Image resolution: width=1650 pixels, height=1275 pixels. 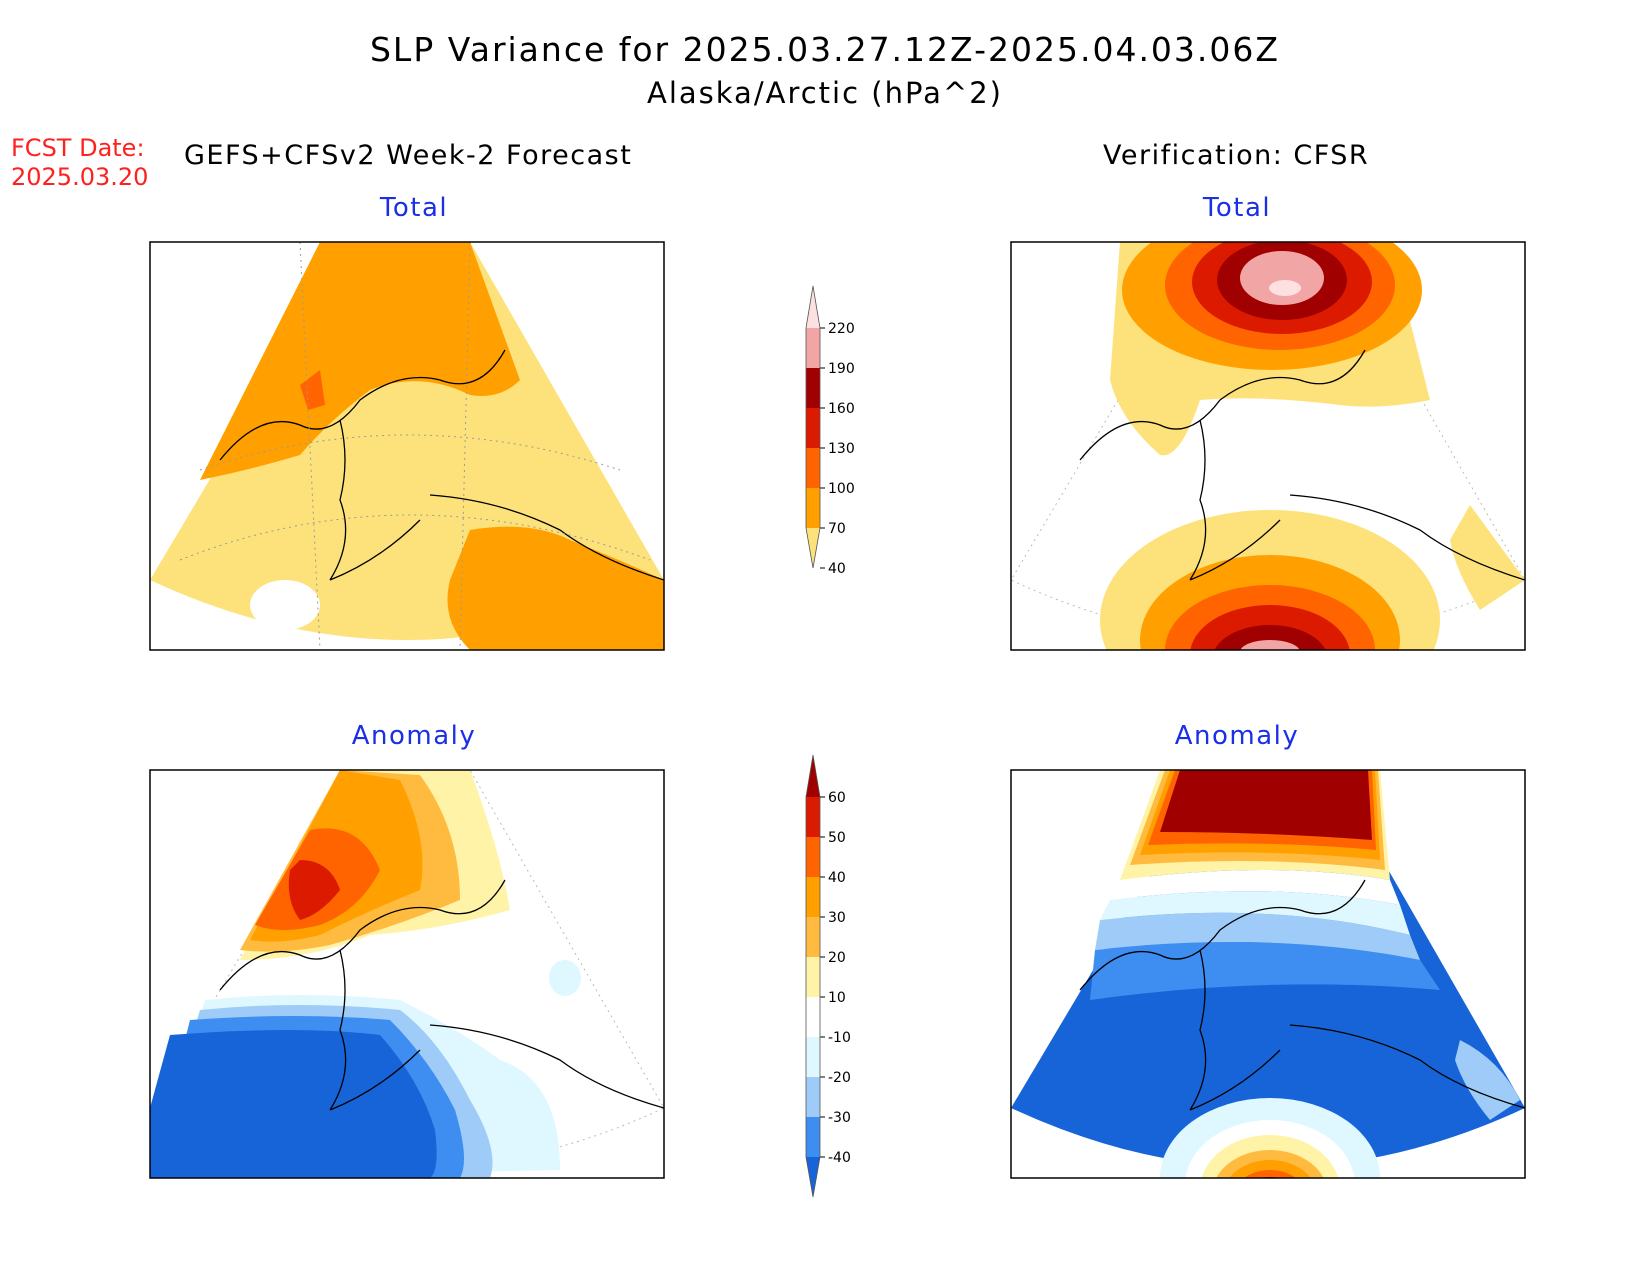 I want to click on map-verification-total, so click(x=1268, y=446).